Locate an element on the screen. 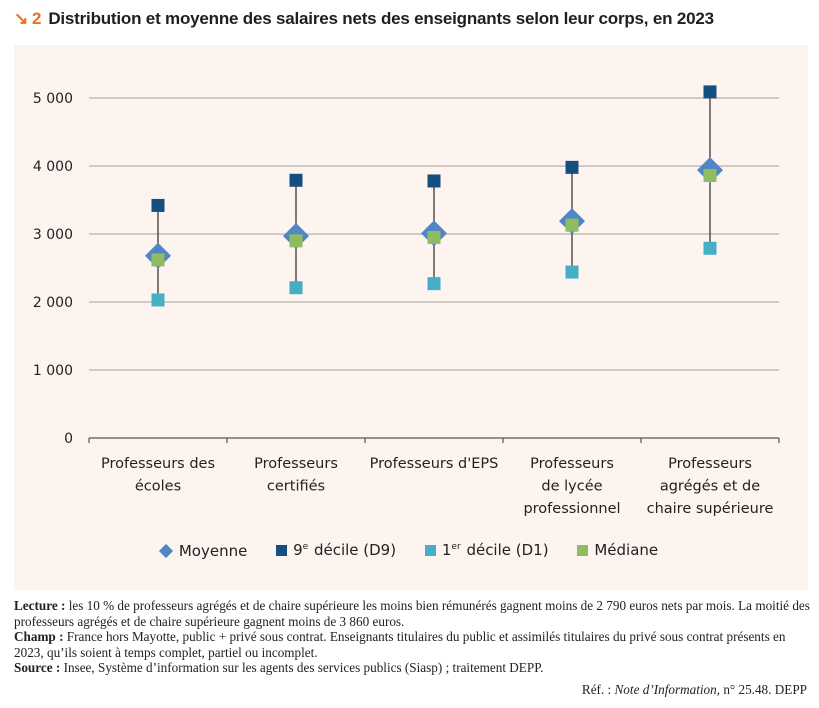 Image resolution: width=819 pixels, height=708 pixels. y-tick-label: 2 000 is located at coordinates (53, 303).